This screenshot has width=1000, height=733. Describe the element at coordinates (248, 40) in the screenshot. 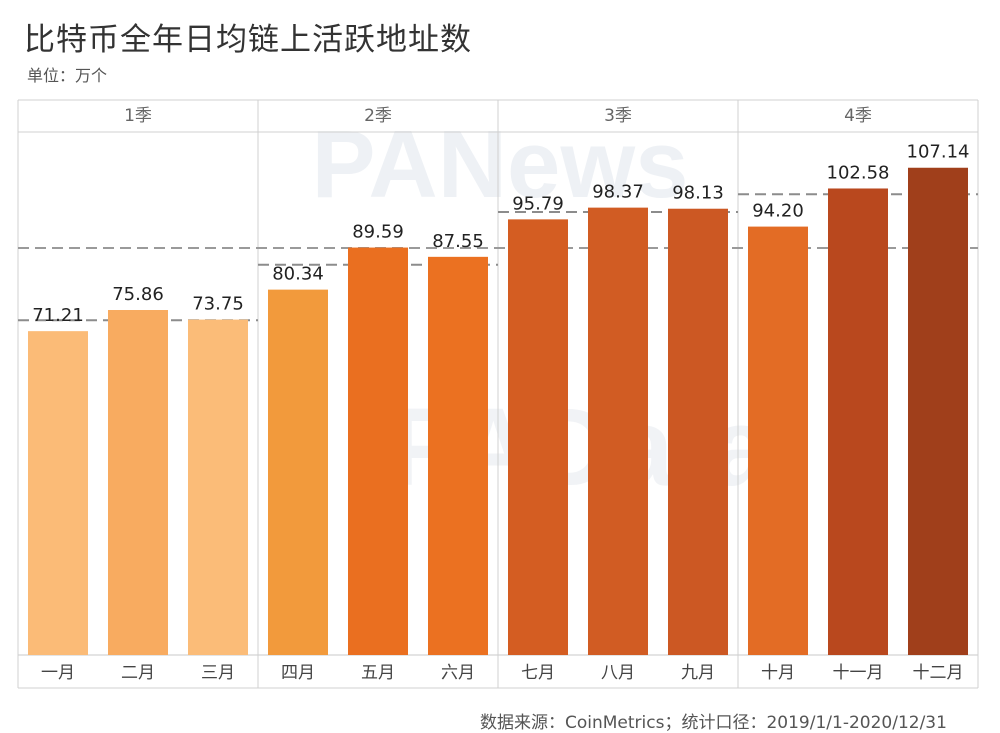

I see `chart-title: 比特币全年日均链上活跃地址数` at that location.